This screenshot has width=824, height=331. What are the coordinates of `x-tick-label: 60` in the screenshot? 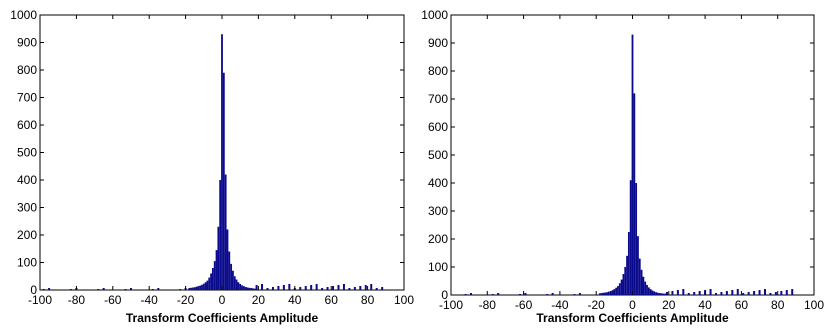 It's located at (742, 305).